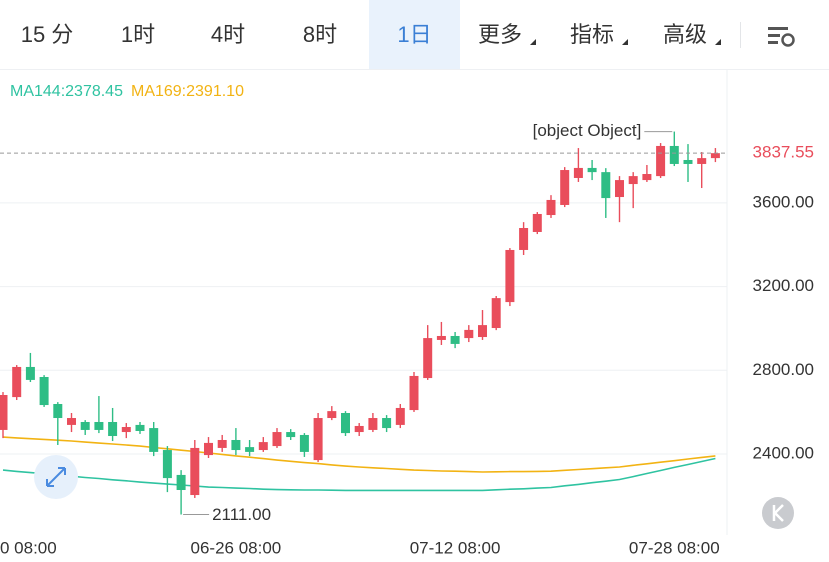 This screenshot has width=829, height=562. Describe the element at coordinates (228, 34) in the screenshot. I see `tab: 4时` at that location.